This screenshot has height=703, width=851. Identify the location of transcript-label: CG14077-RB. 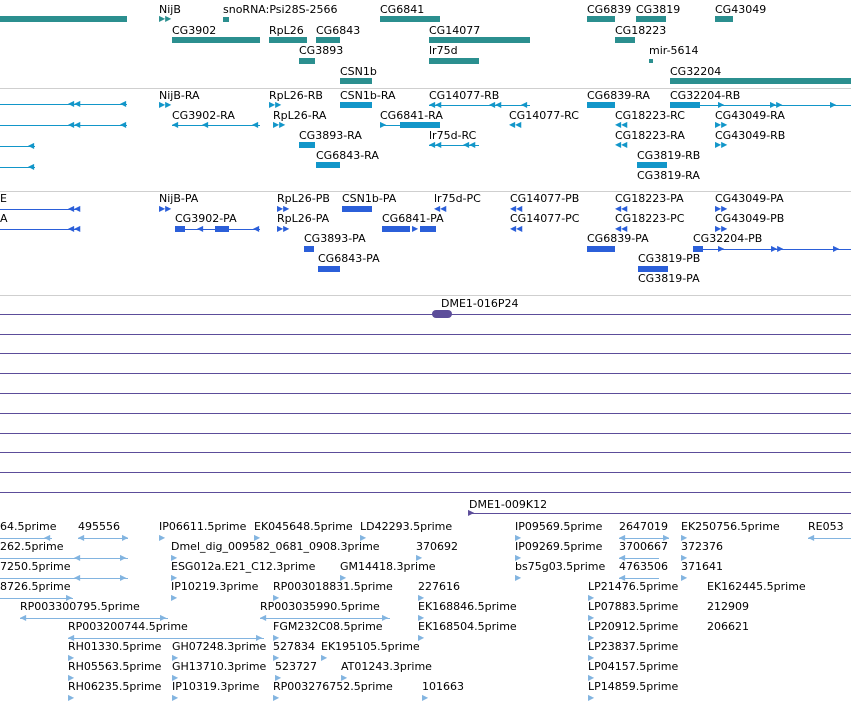
(464, 95).